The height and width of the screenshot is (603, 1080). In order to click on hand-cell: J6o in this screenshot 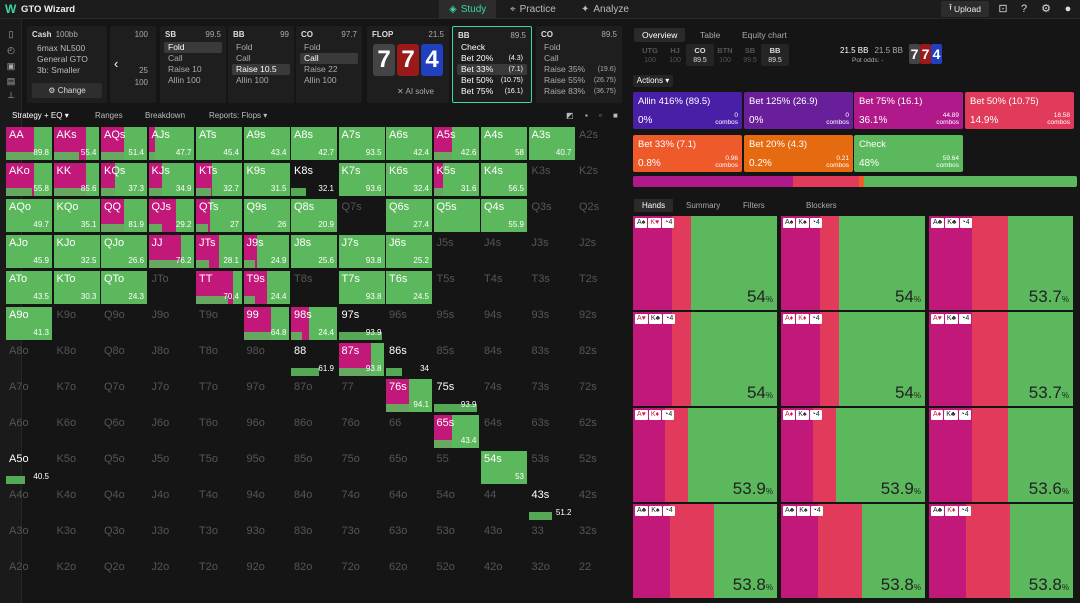, I will do `click(172, 431)`.